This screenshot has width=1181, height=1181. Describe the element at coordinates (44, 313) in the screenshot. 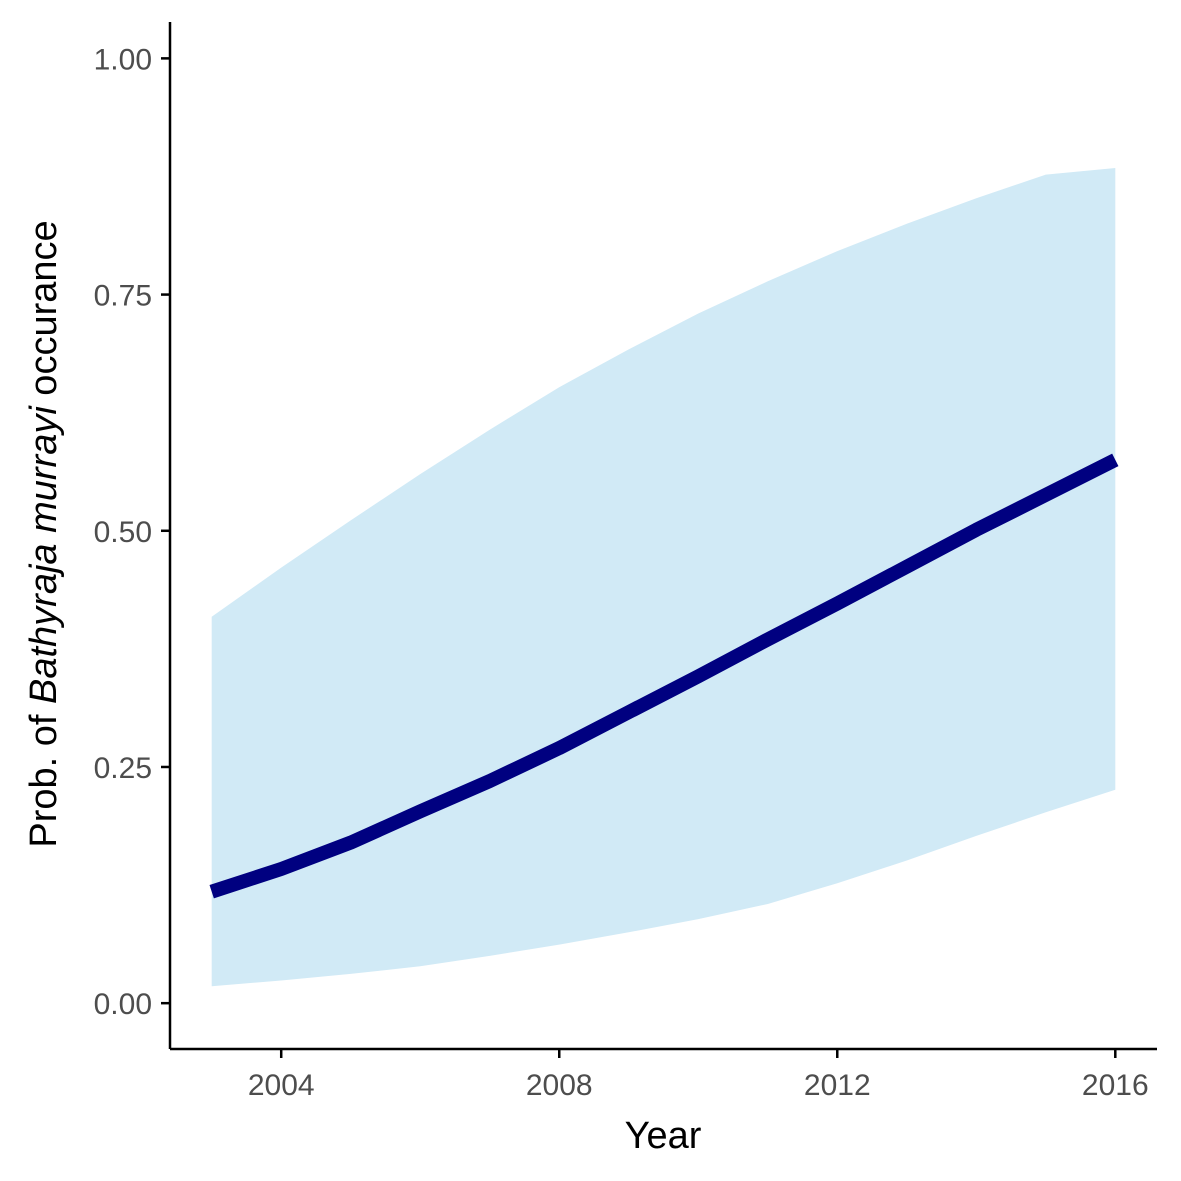

I see `y-axis-title-suffix: occurance` at that location.